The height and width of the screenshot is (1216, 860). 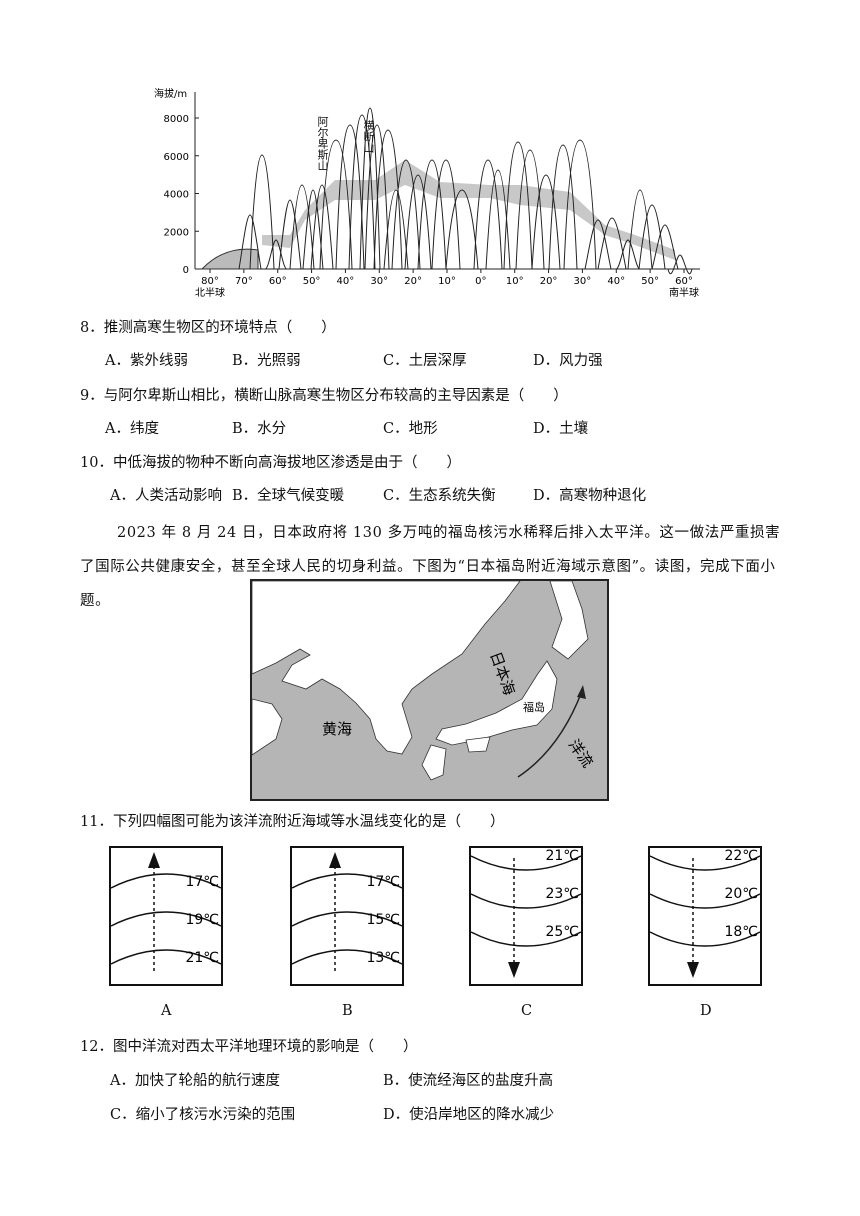 What do you see at coordinates (176, 119) in the screenshot?
I see `y-tick-label: 8000` at bounding box center [176, 119].